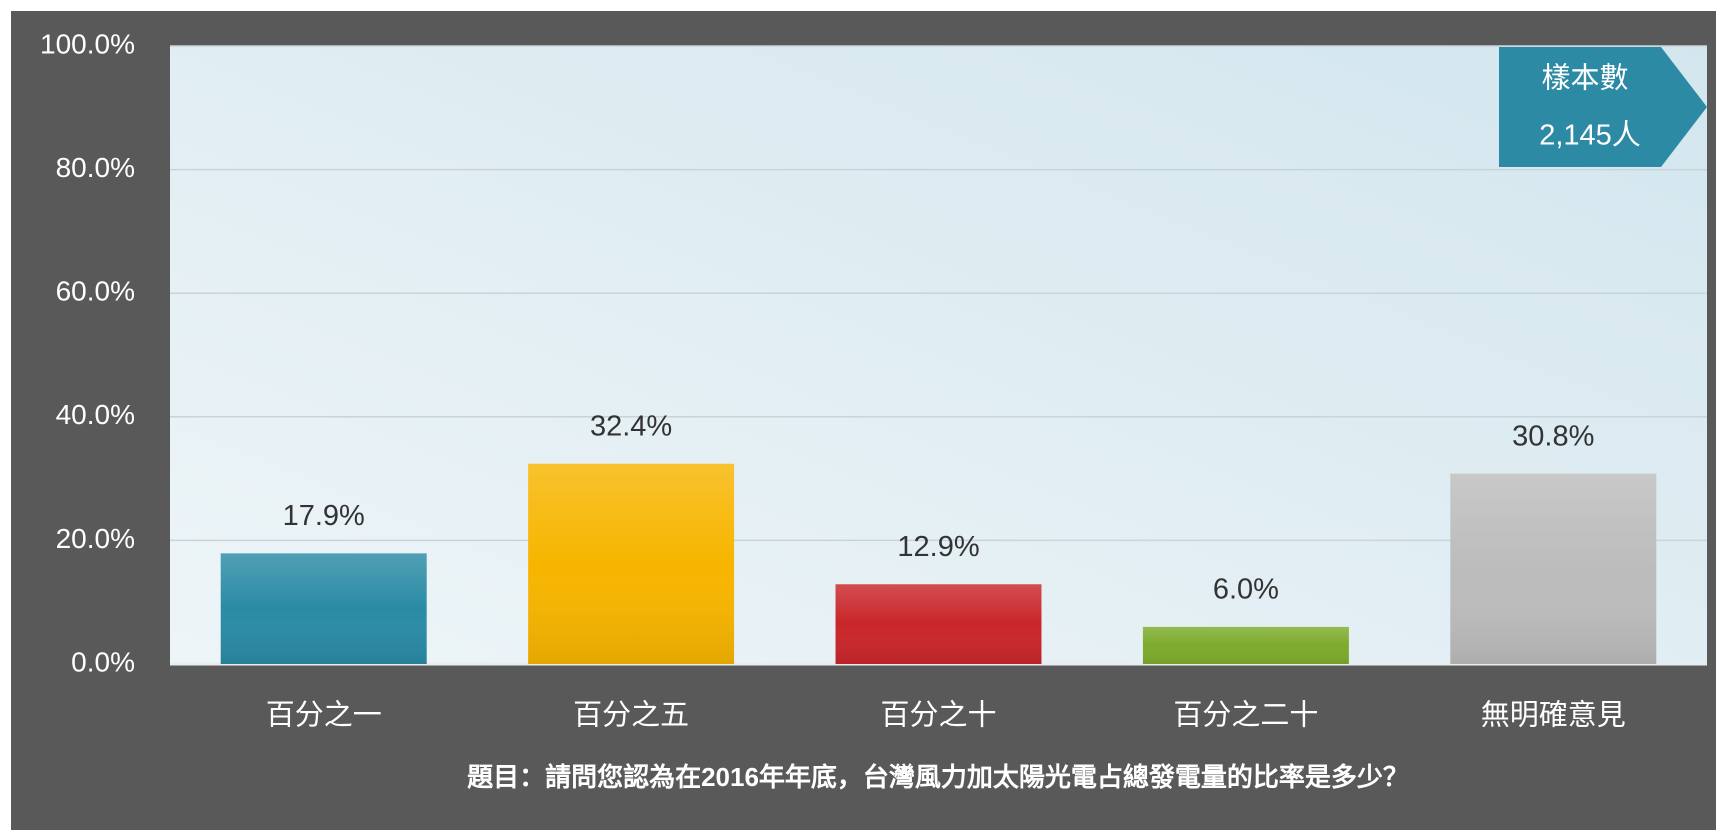 This screenshot has width=1716, height=830. I want to click on y-tick-label: 80.0%, so click(95, 167).